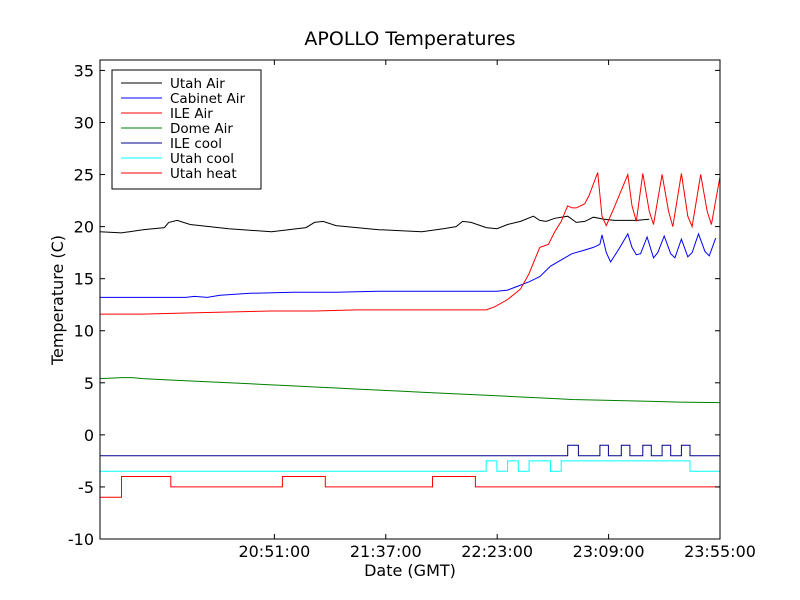 Image resolution: width=800 pixels, height=600 pixels. What do you see at coordinates (89, 435) in the screenshot?
I see `y-tick-label: 0` at bounding box center [89, 435].